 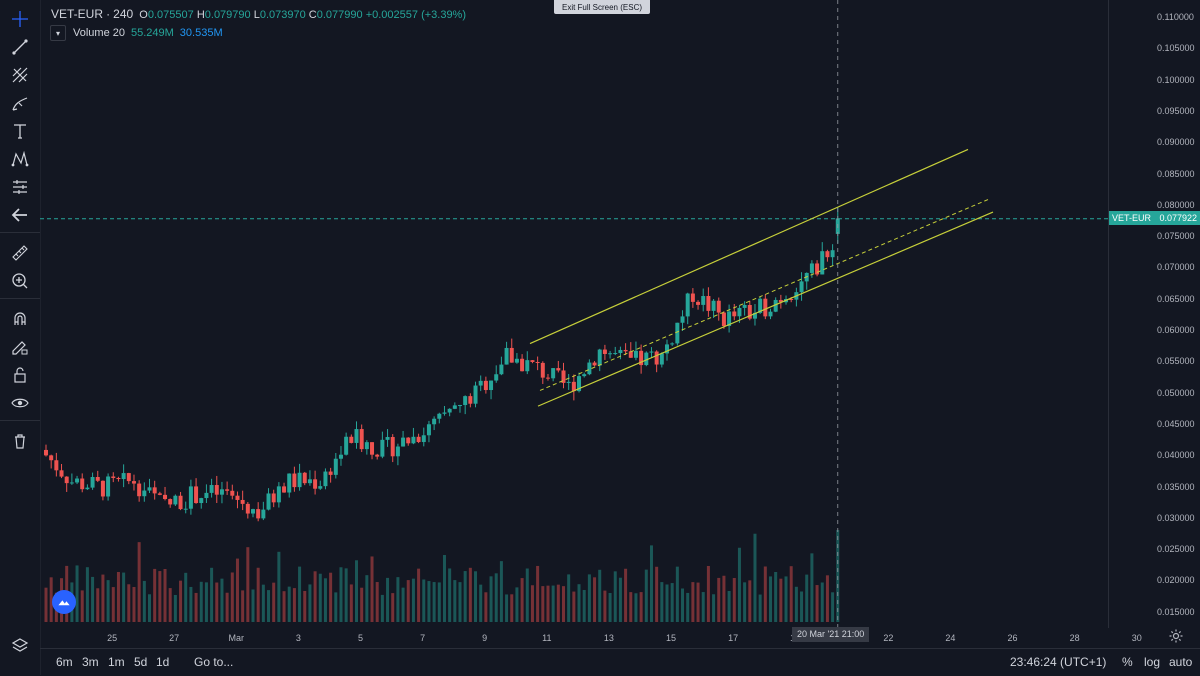 What do you see at coordinates (20, 375) in the screenshot?
I see `lock-icon` at bounding box center [20, 375].